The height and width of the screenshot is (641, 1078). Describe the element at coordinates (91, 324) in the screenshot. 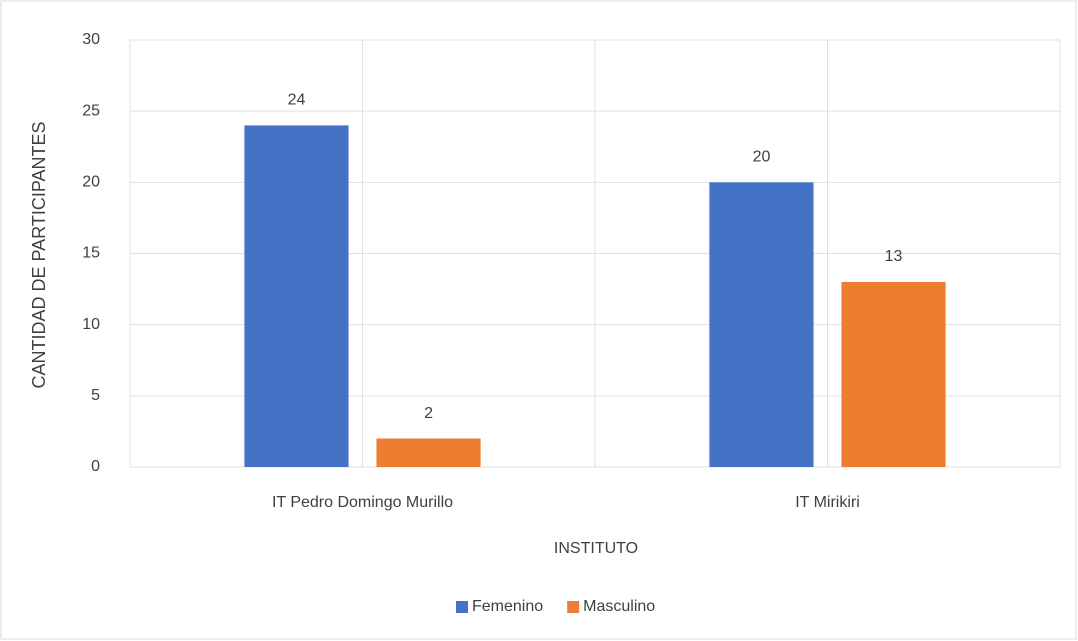

I see `y-tick-label: 10` at that location.